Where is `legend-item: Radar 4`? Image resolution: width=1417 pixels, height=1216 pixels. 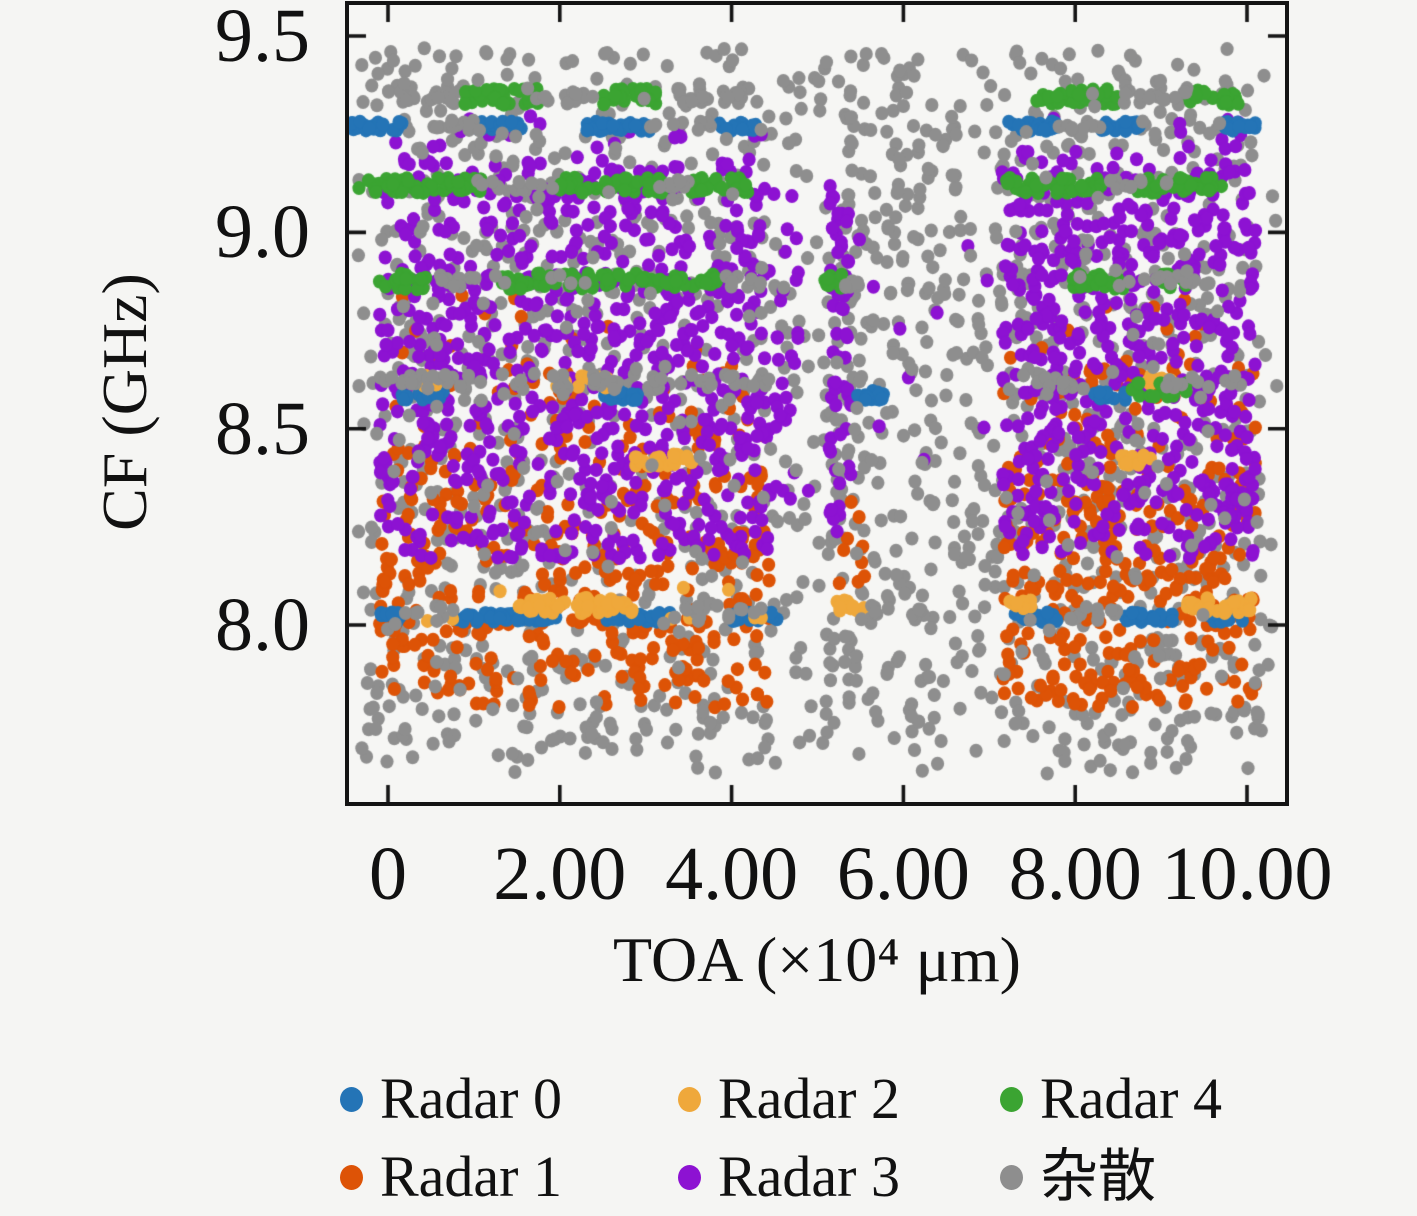
legend-item: Radar 4 is located at coordinates (1170, 1099).